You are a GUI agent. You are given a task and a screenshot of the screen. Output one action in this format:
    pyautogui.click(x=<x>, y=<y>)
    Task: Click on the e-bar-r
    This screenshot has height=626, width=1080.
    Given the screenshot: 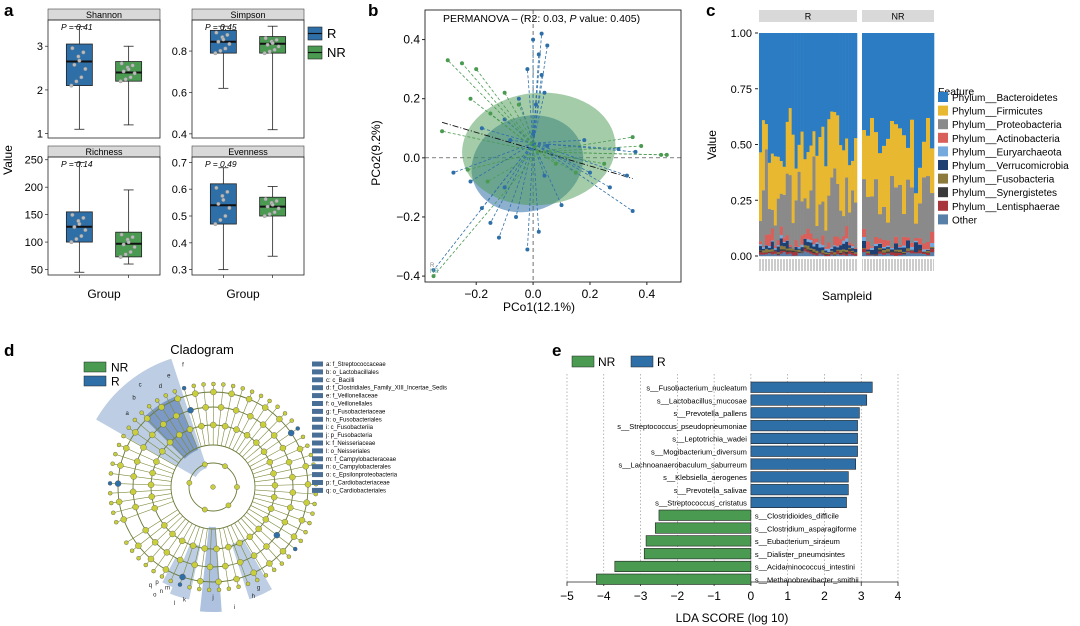 What is the action you would take?
    pyautogui.click(x=804, y=426)
    